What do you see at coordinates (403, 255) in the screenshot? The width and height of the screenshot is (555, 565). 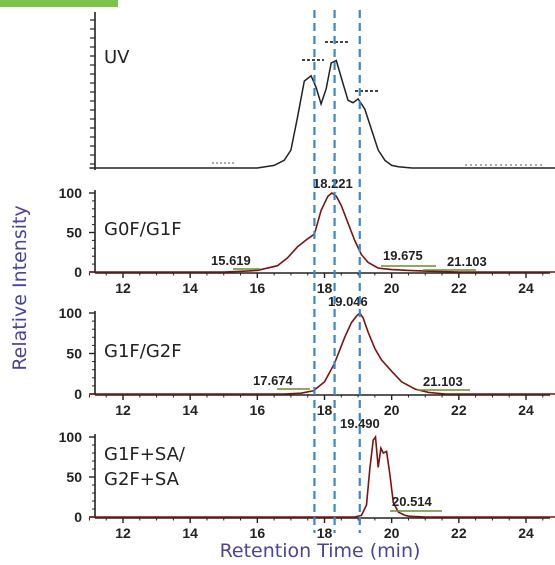 I see `p2-peak-label-b: 19.675` at bounding box center [403, 255].